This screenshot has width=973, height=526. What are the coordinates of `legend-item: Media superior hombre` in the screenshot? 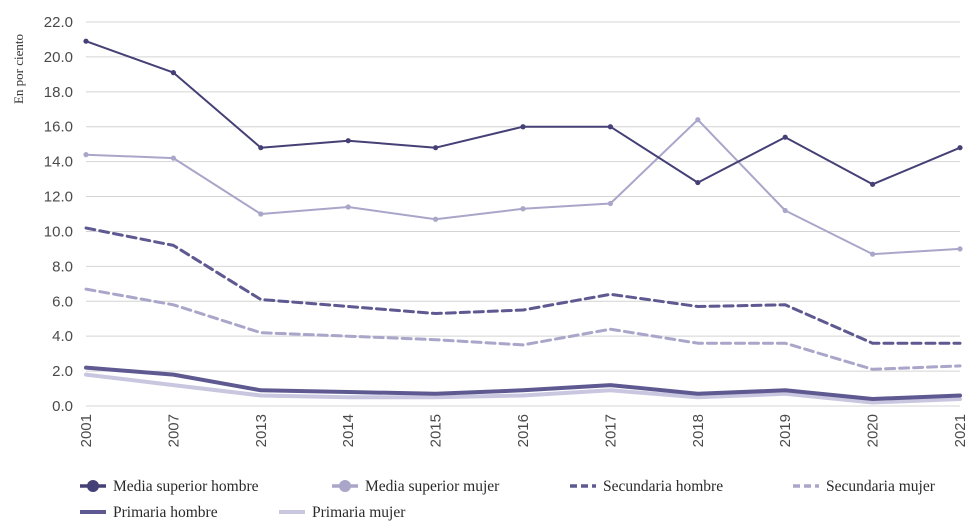 It's located at (169, 486).